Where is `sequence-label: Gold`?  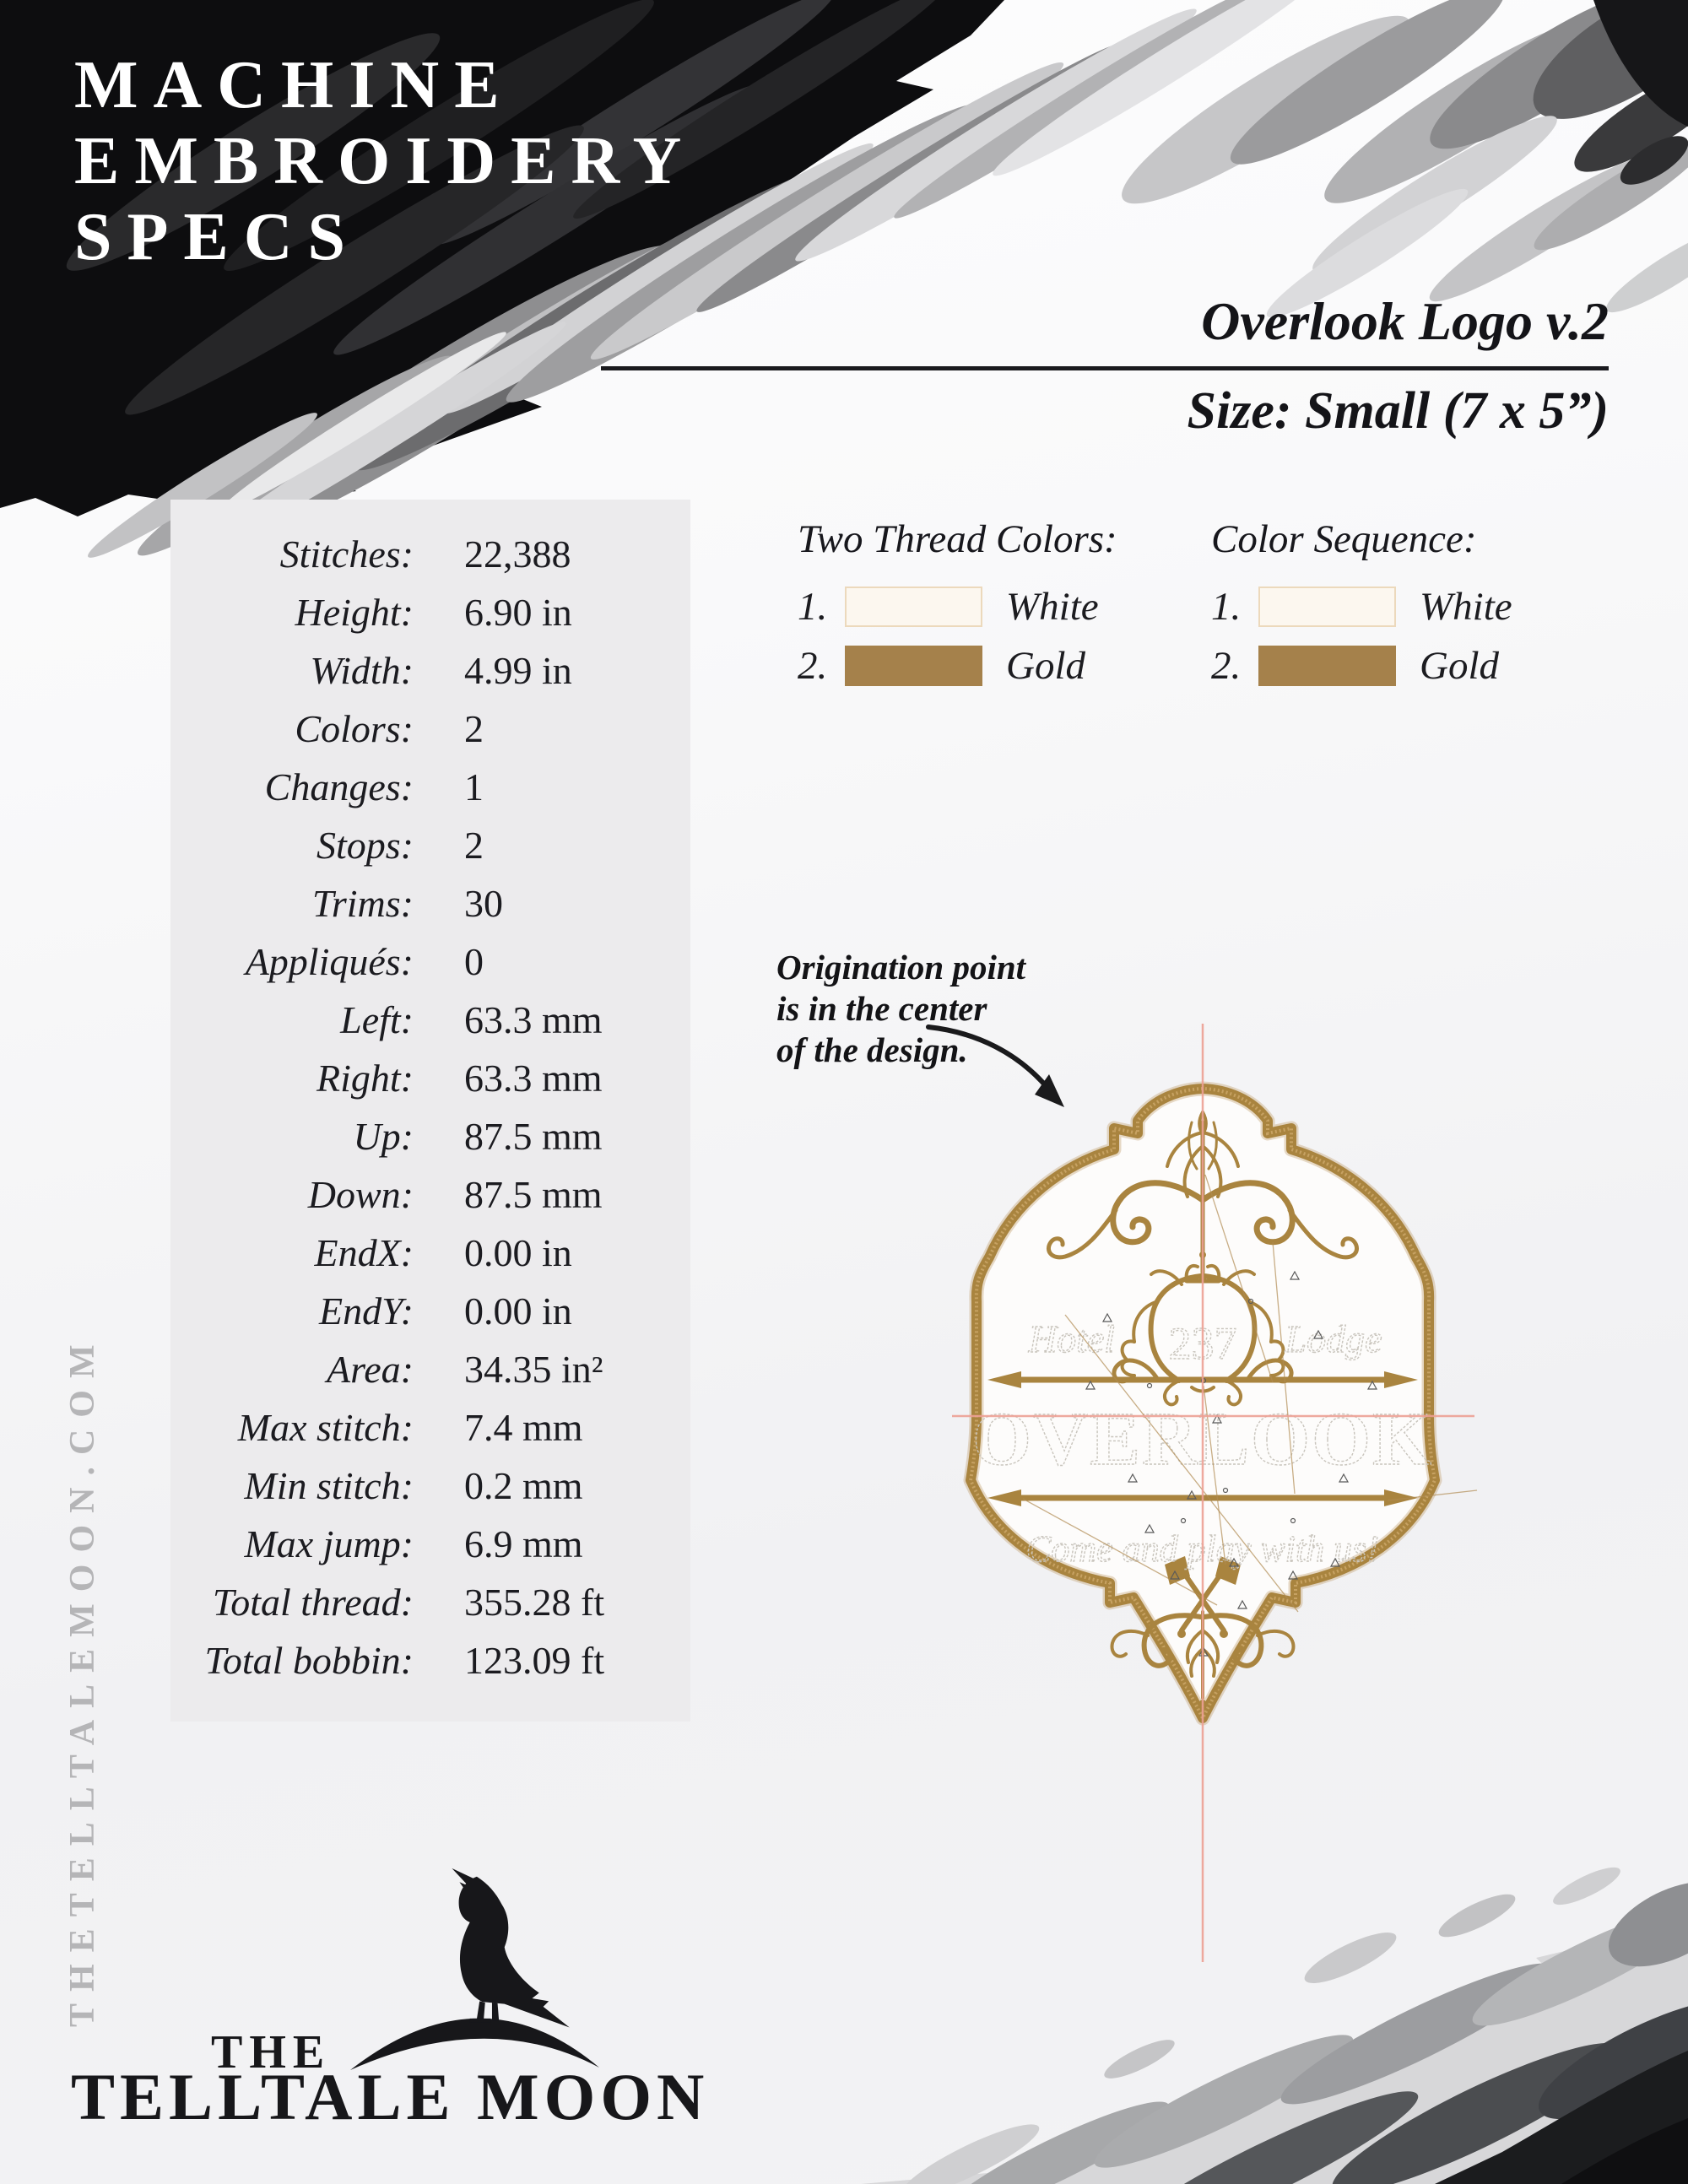
sequence-label: Gold is located at coordinates (1459, 666).